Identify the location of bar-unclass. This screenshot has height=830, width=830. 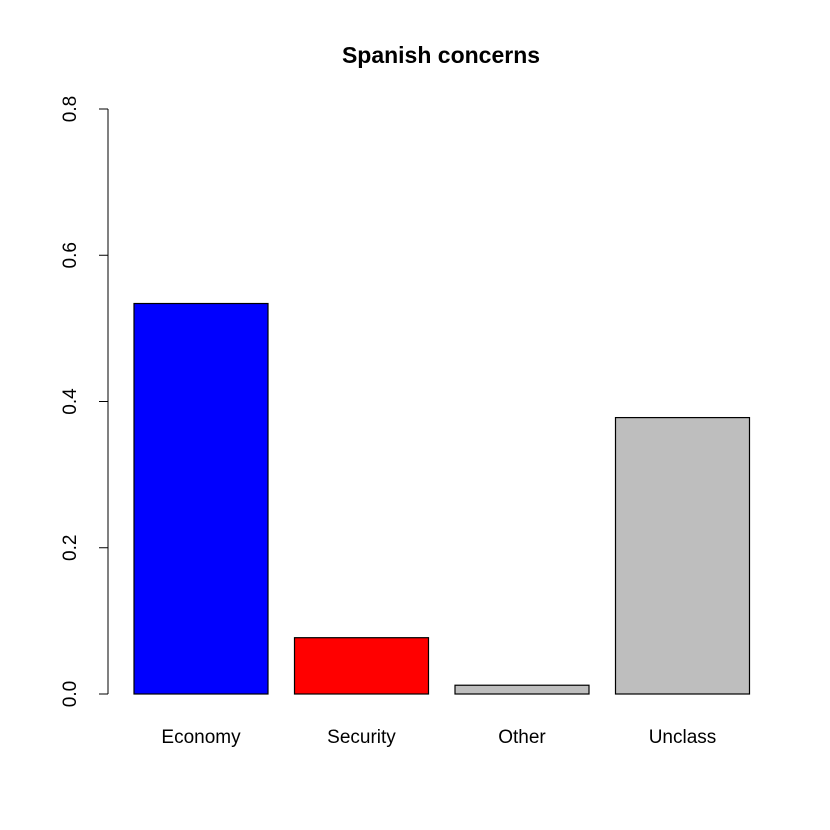
(682, 555).